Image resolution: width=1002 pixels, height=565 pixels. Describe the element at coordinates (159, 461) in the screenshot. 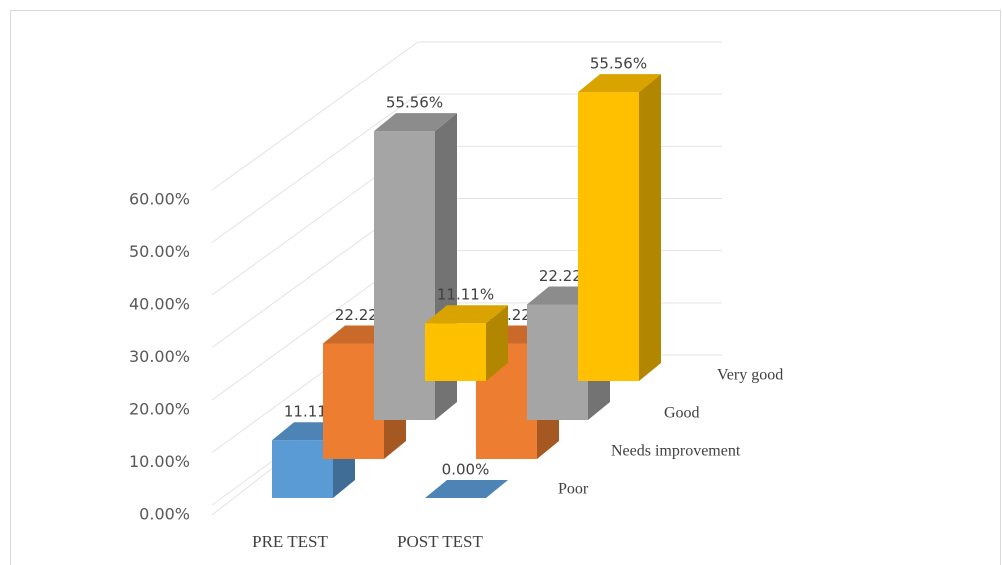

I see `y-tick-label: 10.00%` at that location.